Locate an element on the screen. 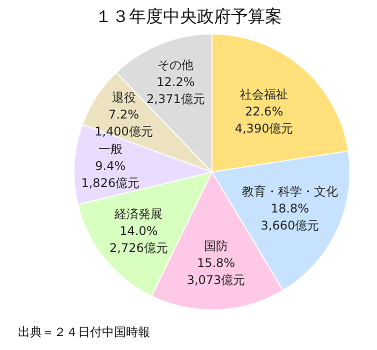 Image resolution: width=377 pixels, height=350 pixels. slice-label: 社会福祉 is located at coordinates (264, 94).